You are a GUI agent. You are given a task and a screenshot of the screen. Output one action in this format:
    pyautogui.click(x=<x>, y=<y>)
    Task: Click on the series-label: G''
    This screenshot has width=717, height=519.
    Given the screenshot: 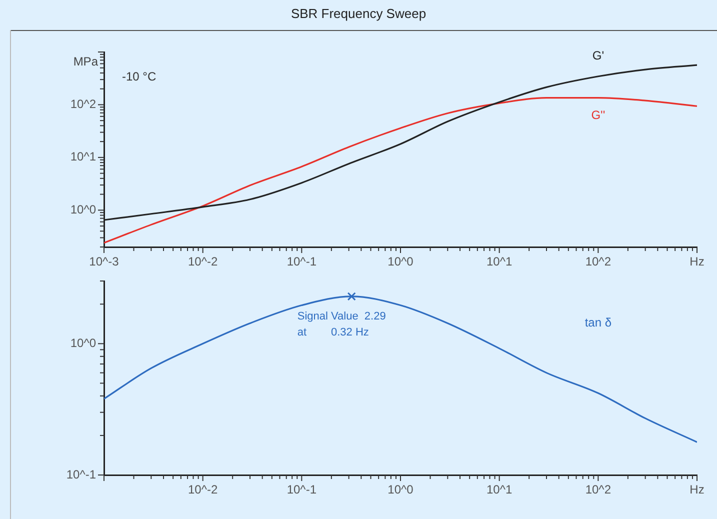 What is the action you would take?
    pyautogui.click(x=598, y=115)
    